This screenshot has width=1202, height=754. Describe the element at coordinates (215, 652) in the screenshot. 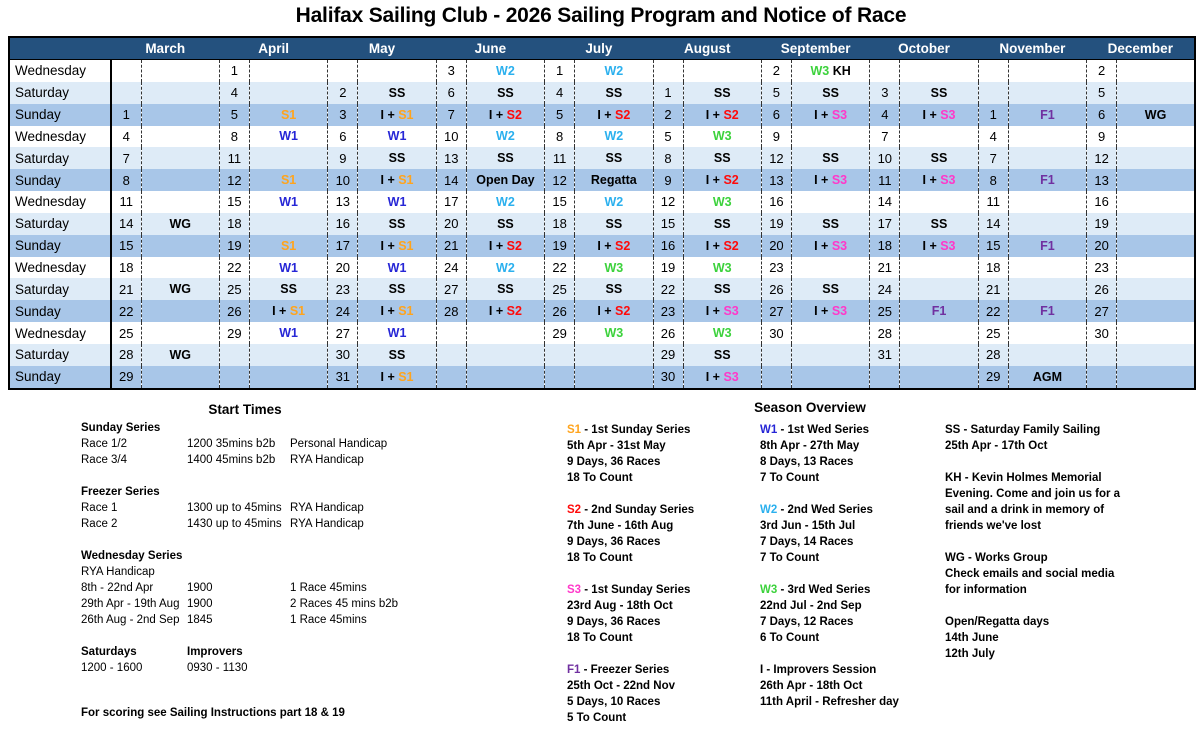

I see `text-line: Improvers` at that location.